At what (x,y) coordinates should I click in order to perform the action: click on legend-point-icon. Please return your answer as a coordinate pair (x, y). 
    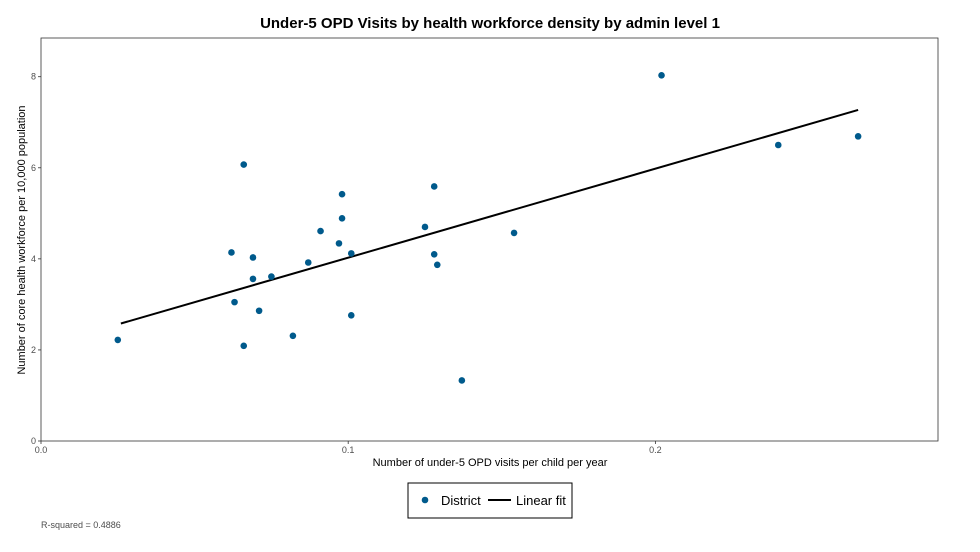
    Looking at the image, I should click on (425, 500).